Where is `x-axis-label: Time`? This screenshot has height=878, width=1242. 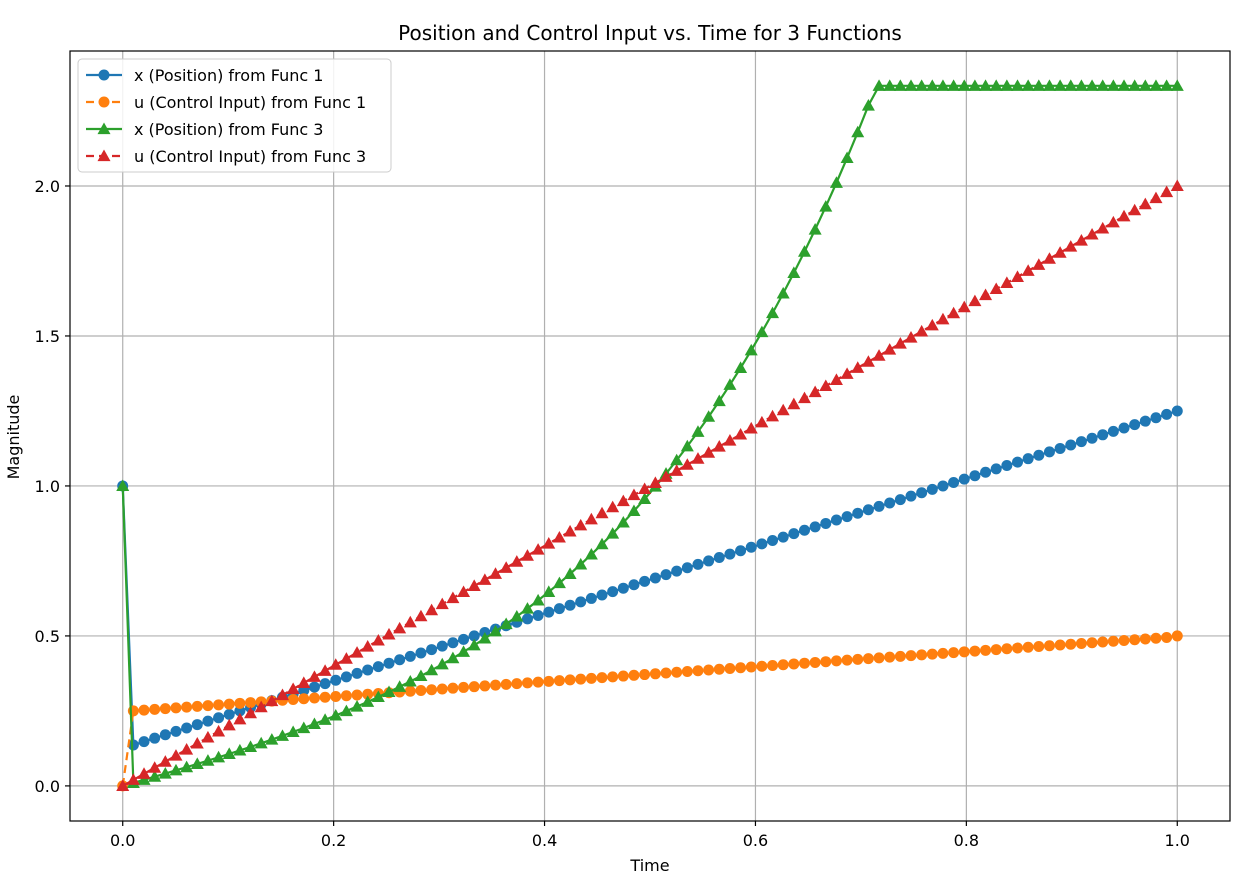
x-axis-label: Time is located at coordinates (649, 865).